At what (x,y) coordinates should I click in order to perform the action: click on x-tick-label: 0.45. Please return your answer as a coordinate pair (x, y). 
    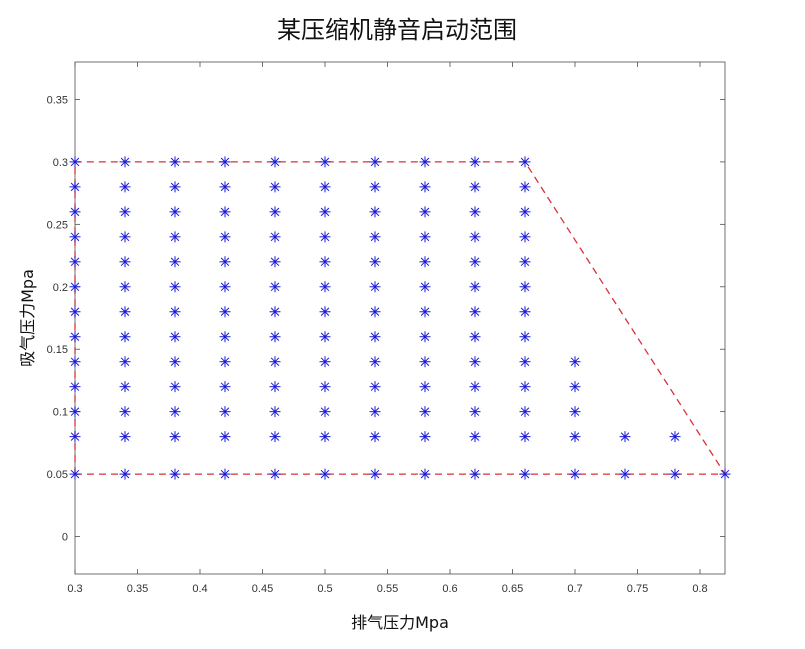
    Looking at the image, I should click on (262, 589).